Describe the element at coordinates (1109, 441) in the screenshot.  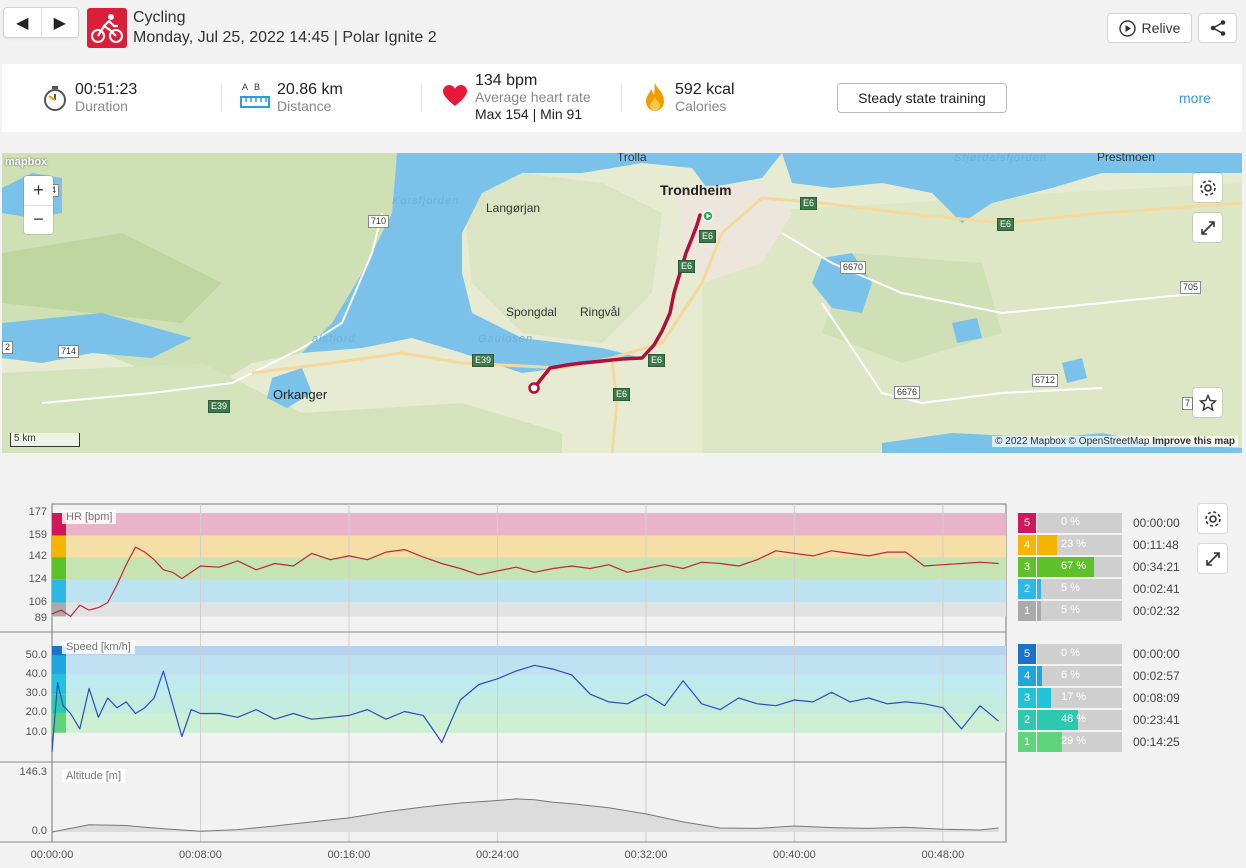
I see `osm-attribution-link: © OpenStreetMap` at that location.